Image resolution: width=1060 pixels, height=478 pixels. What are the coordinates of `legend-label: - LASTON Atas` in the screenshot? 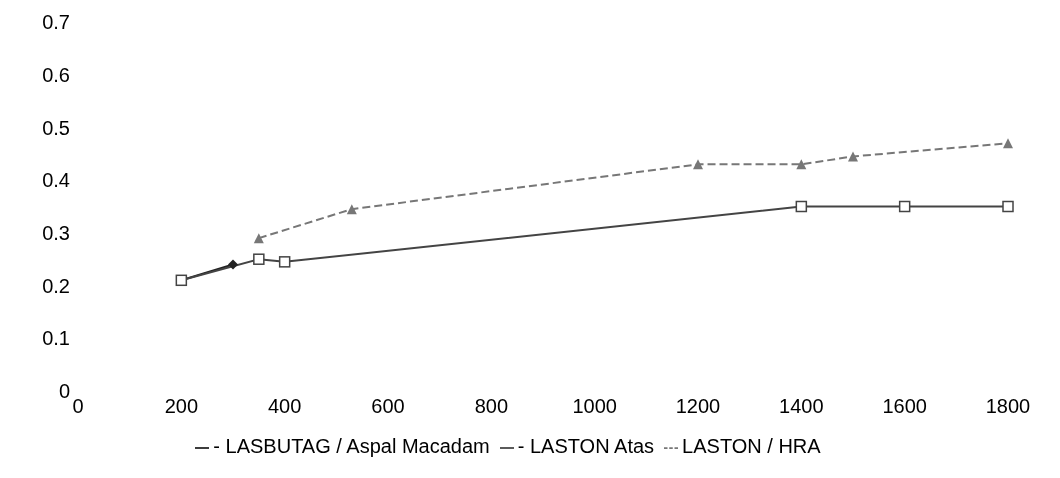 It's located at (586, 446).